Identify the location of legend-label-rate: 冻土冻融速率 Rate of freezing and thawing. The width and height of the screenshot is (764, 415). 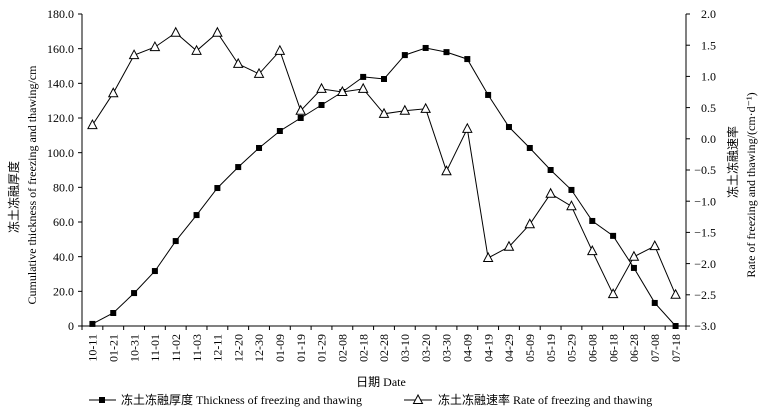
(545, 399).